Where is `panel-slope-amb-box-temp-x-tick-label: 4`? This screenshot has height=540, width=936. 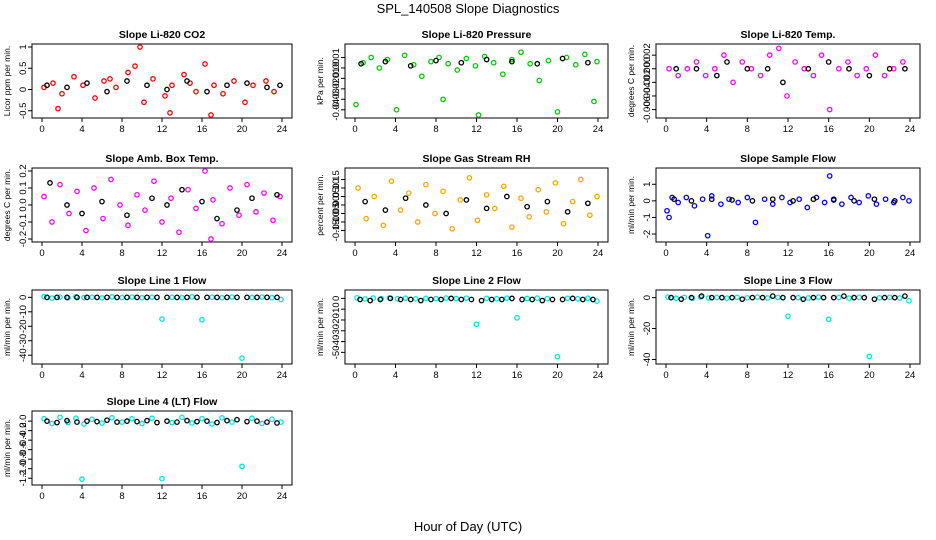 panel-slope-amb-box-temp-x-tick-label: 4 is located at coordinates (81, 253).